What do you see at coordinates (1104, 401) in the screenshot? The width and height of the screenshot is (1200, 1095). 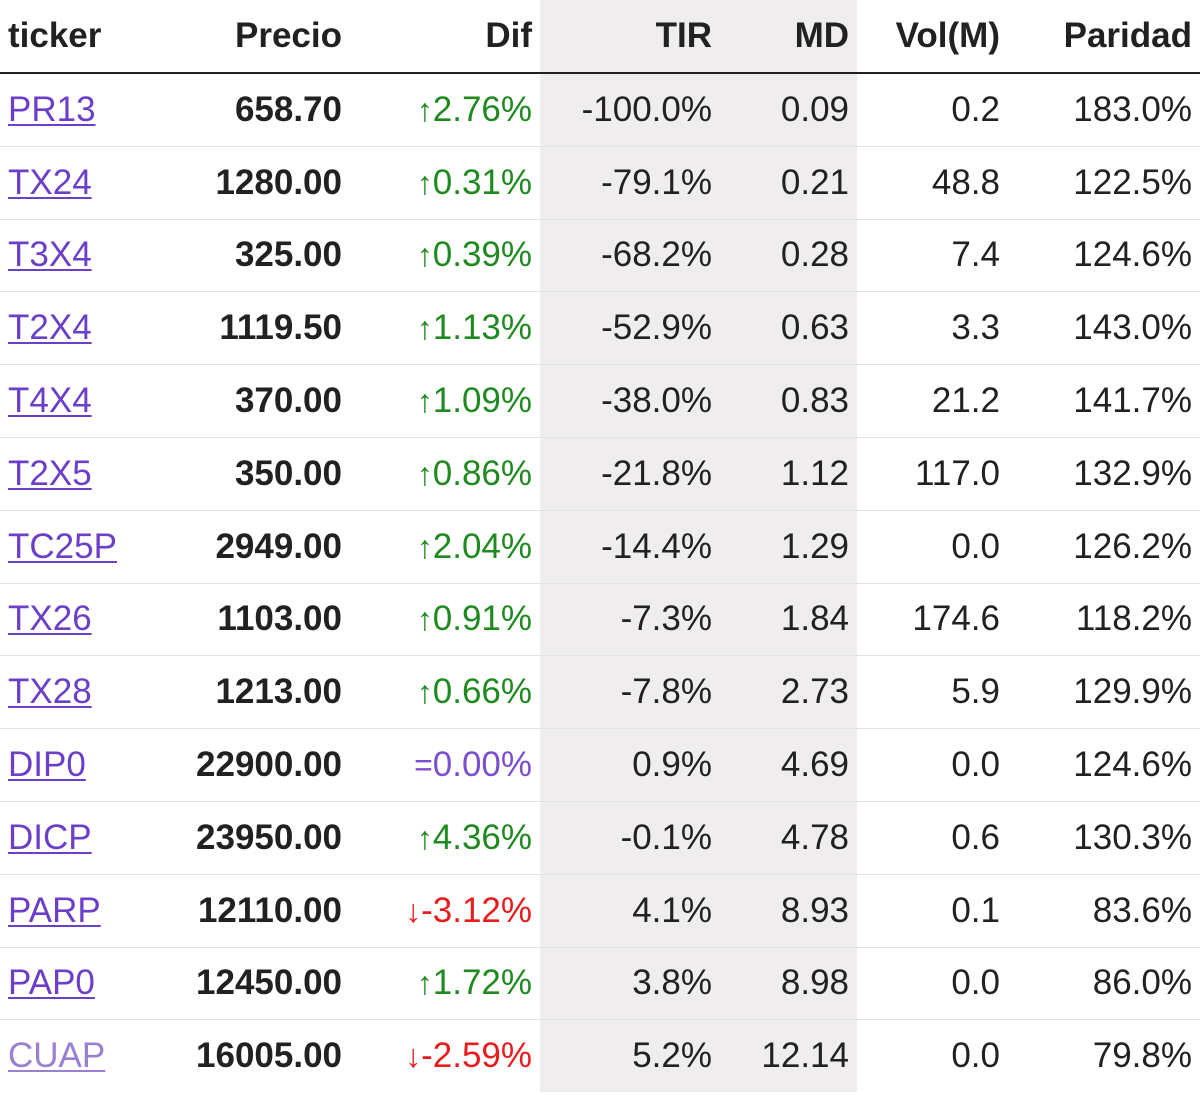 I see `paridad-cell: 141.7%` at bounding box center [1104, 401].